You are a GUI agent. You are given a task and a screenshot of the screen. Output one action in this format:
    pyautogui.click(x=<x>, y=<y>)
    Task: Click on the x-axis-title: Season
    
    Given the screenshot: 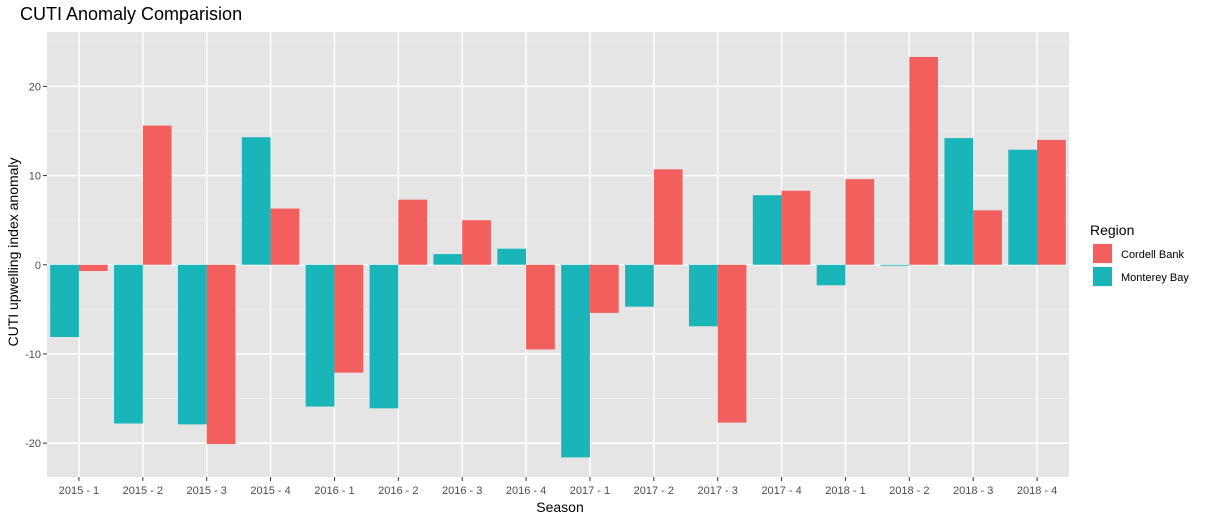 What is the action you would take?
    pyautogui.click(x=559, y=507)
    